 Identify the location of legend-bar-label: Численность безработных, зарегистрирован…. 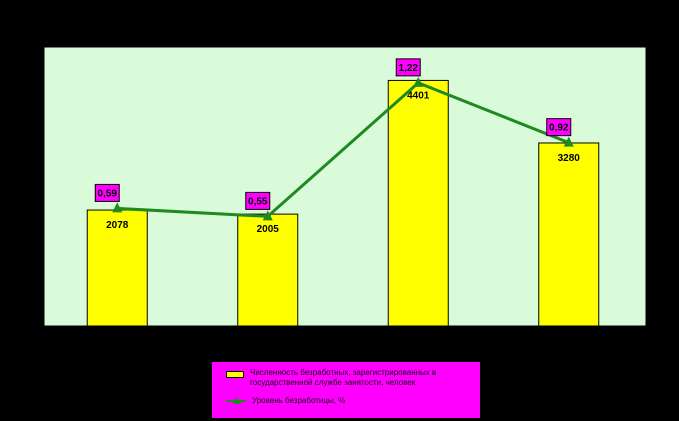
(343, 377).